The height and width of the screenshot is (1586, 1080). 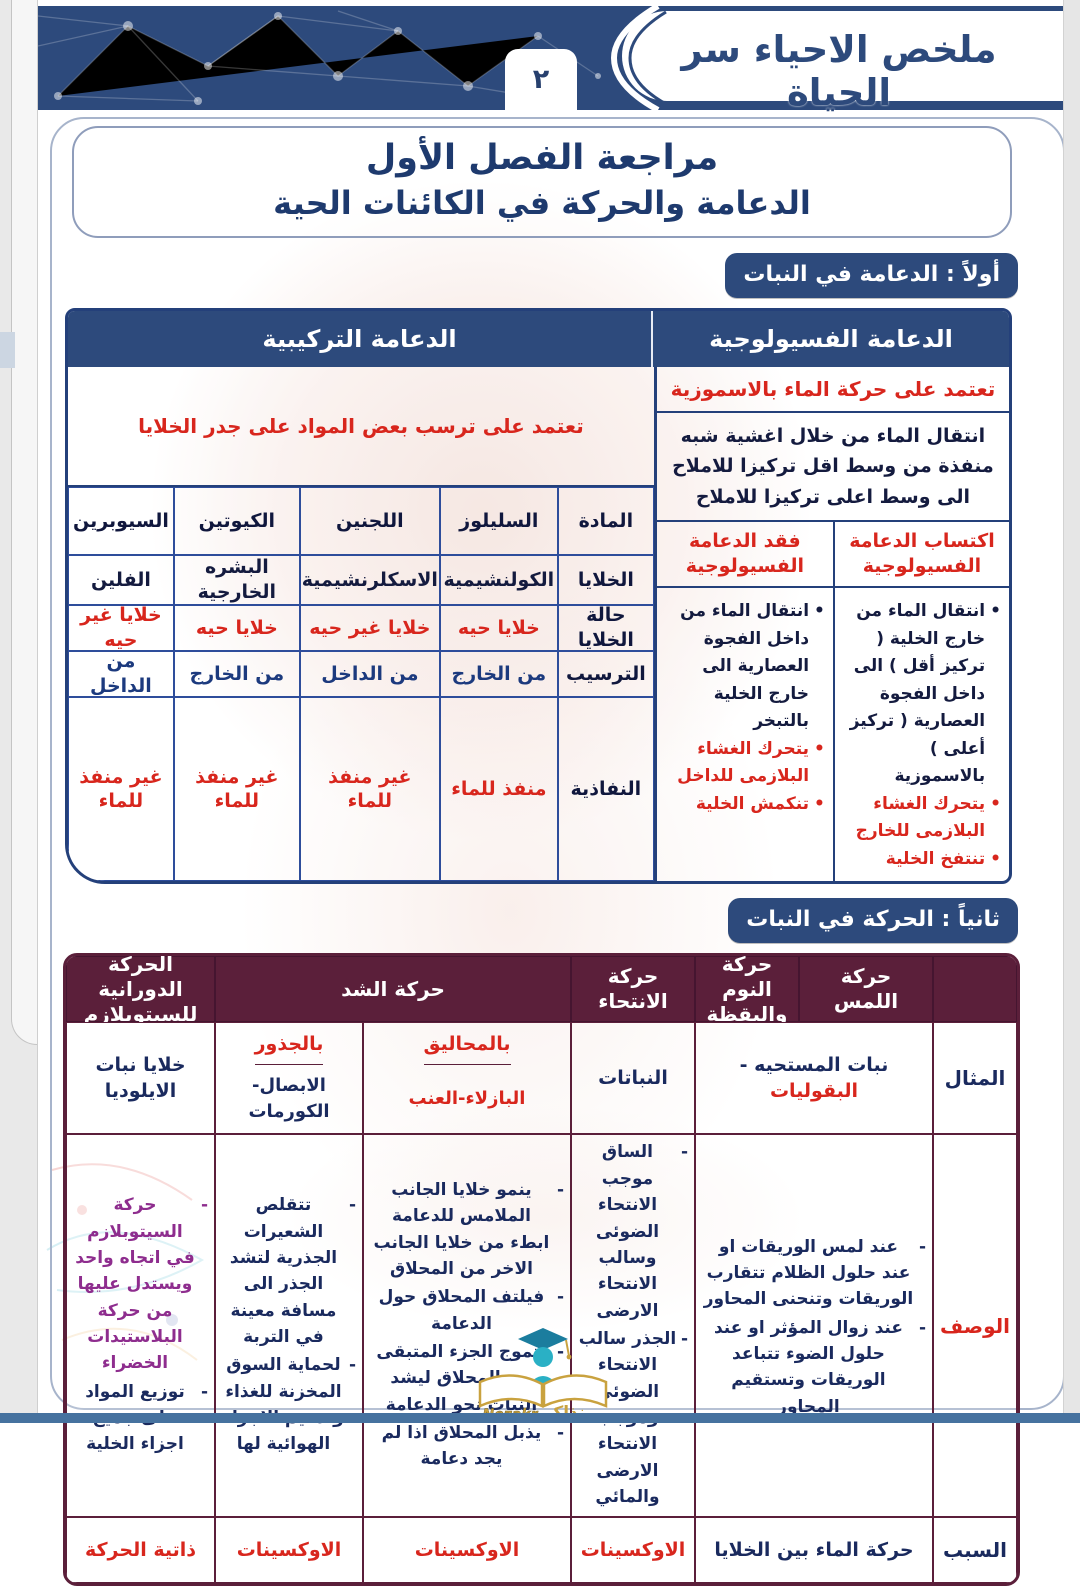 I want to click on row-label-permeability: النفاذية, so click(x=605, y=789).